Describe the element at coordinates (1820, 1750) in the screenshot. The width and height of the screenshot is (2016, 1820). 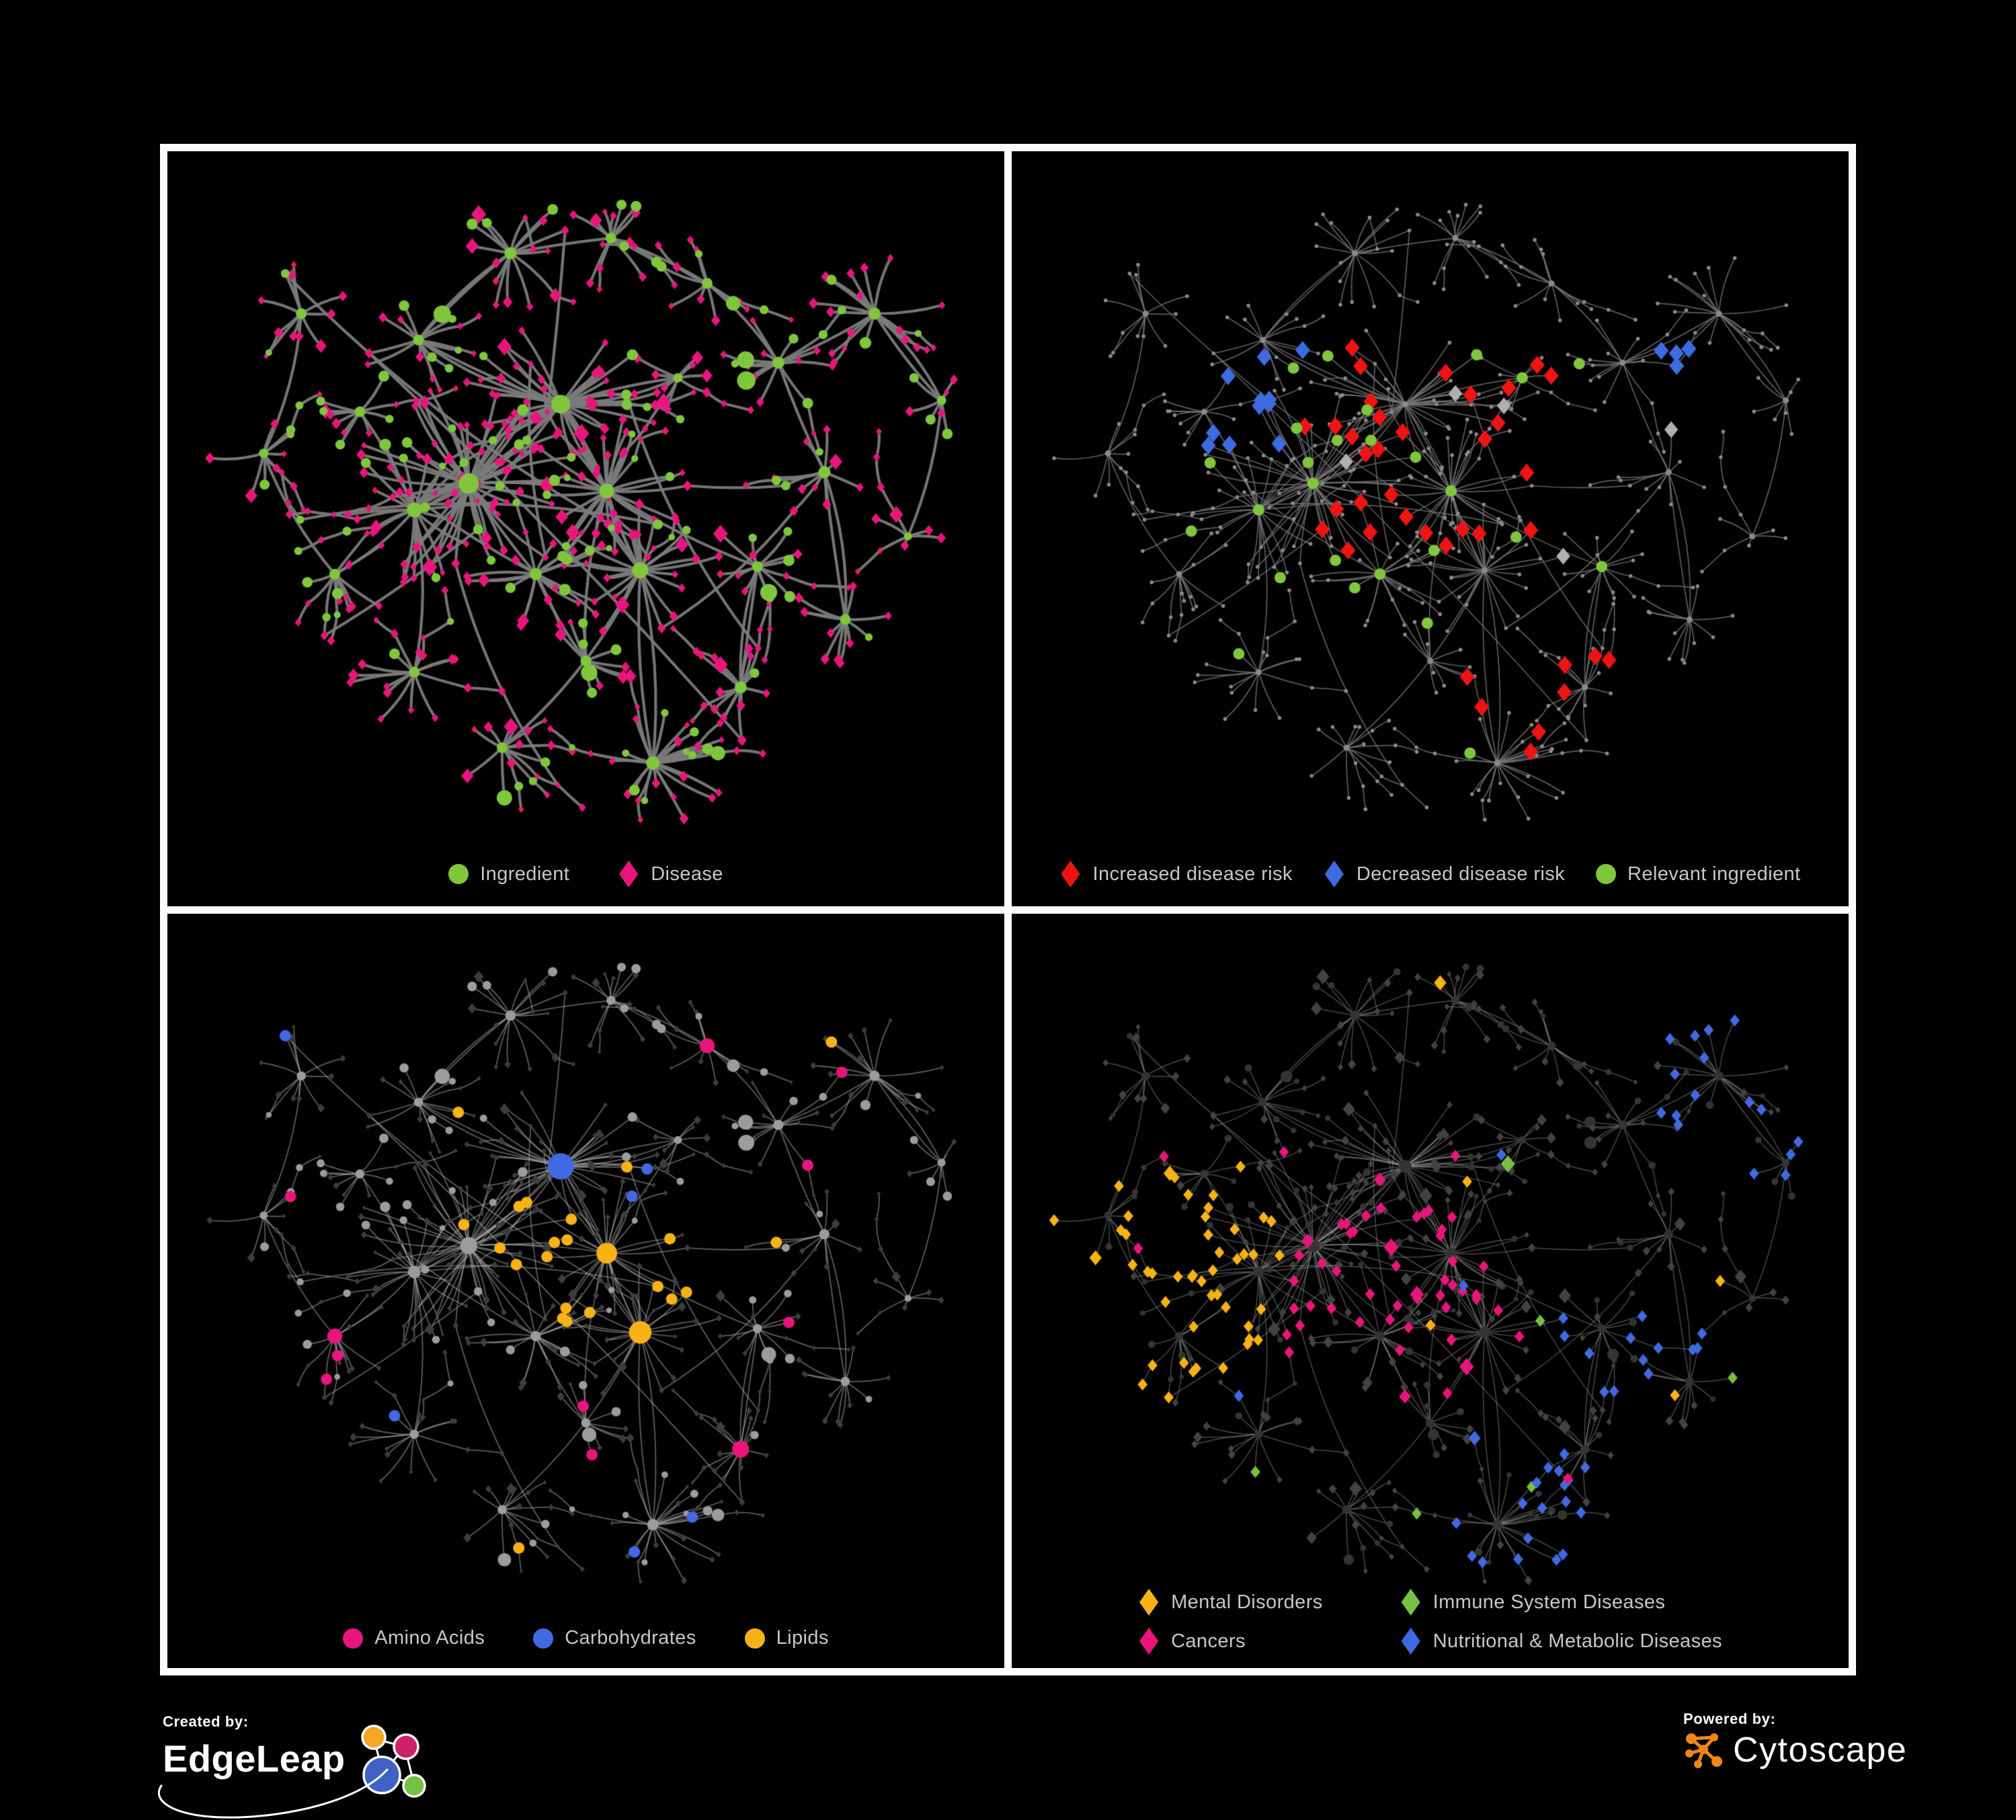
I see `cytoscape-wordmark: Cytoscape` at that location.